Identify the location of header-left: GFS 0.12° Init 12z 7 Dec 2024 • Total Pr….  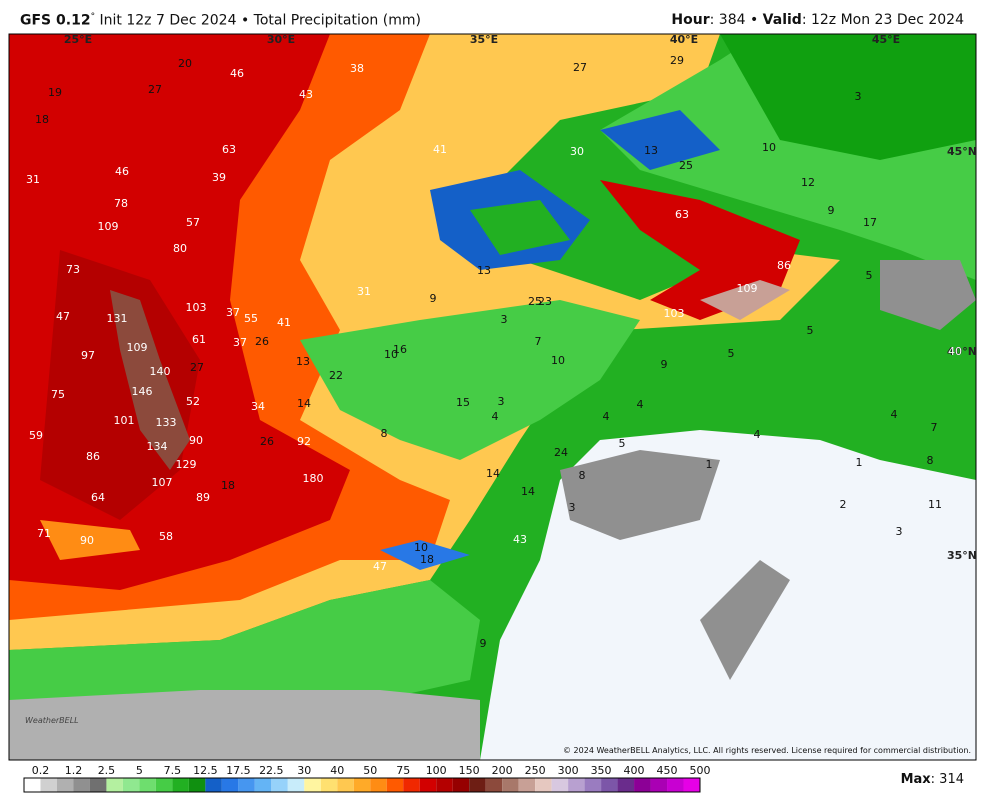
(220, 20).